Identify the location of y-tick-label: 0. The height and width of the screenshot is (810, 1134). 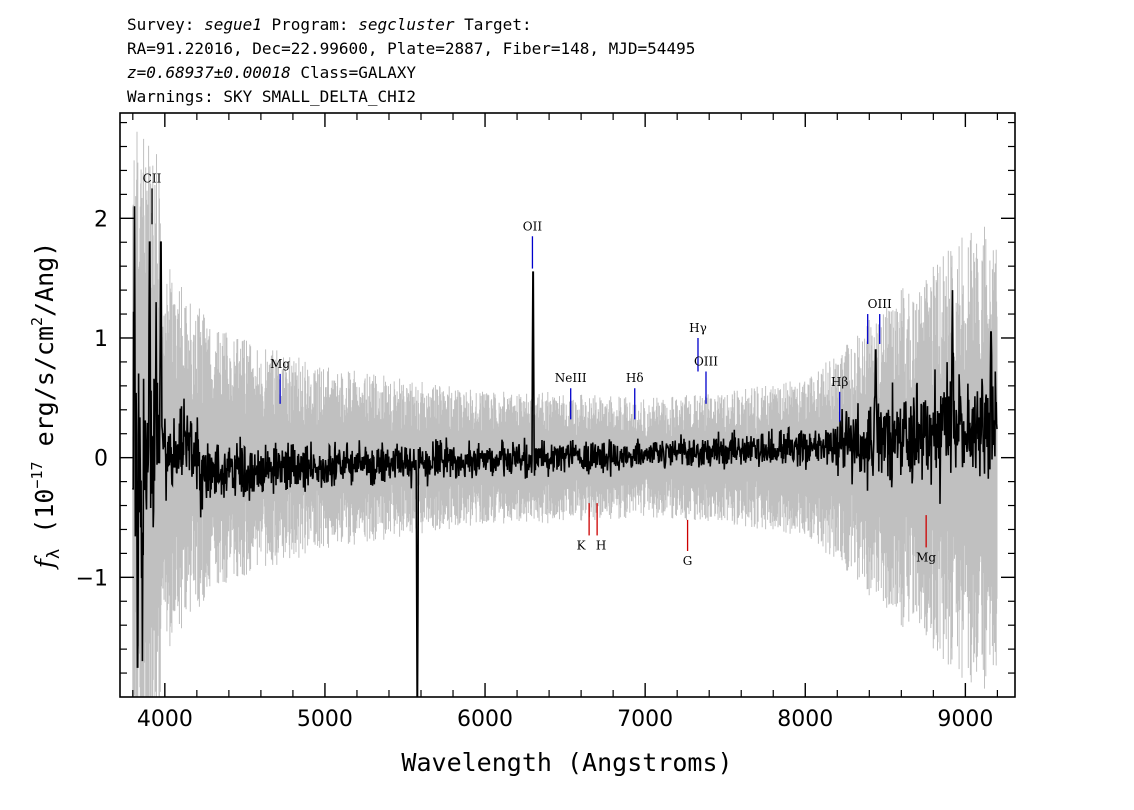
(101, 459).